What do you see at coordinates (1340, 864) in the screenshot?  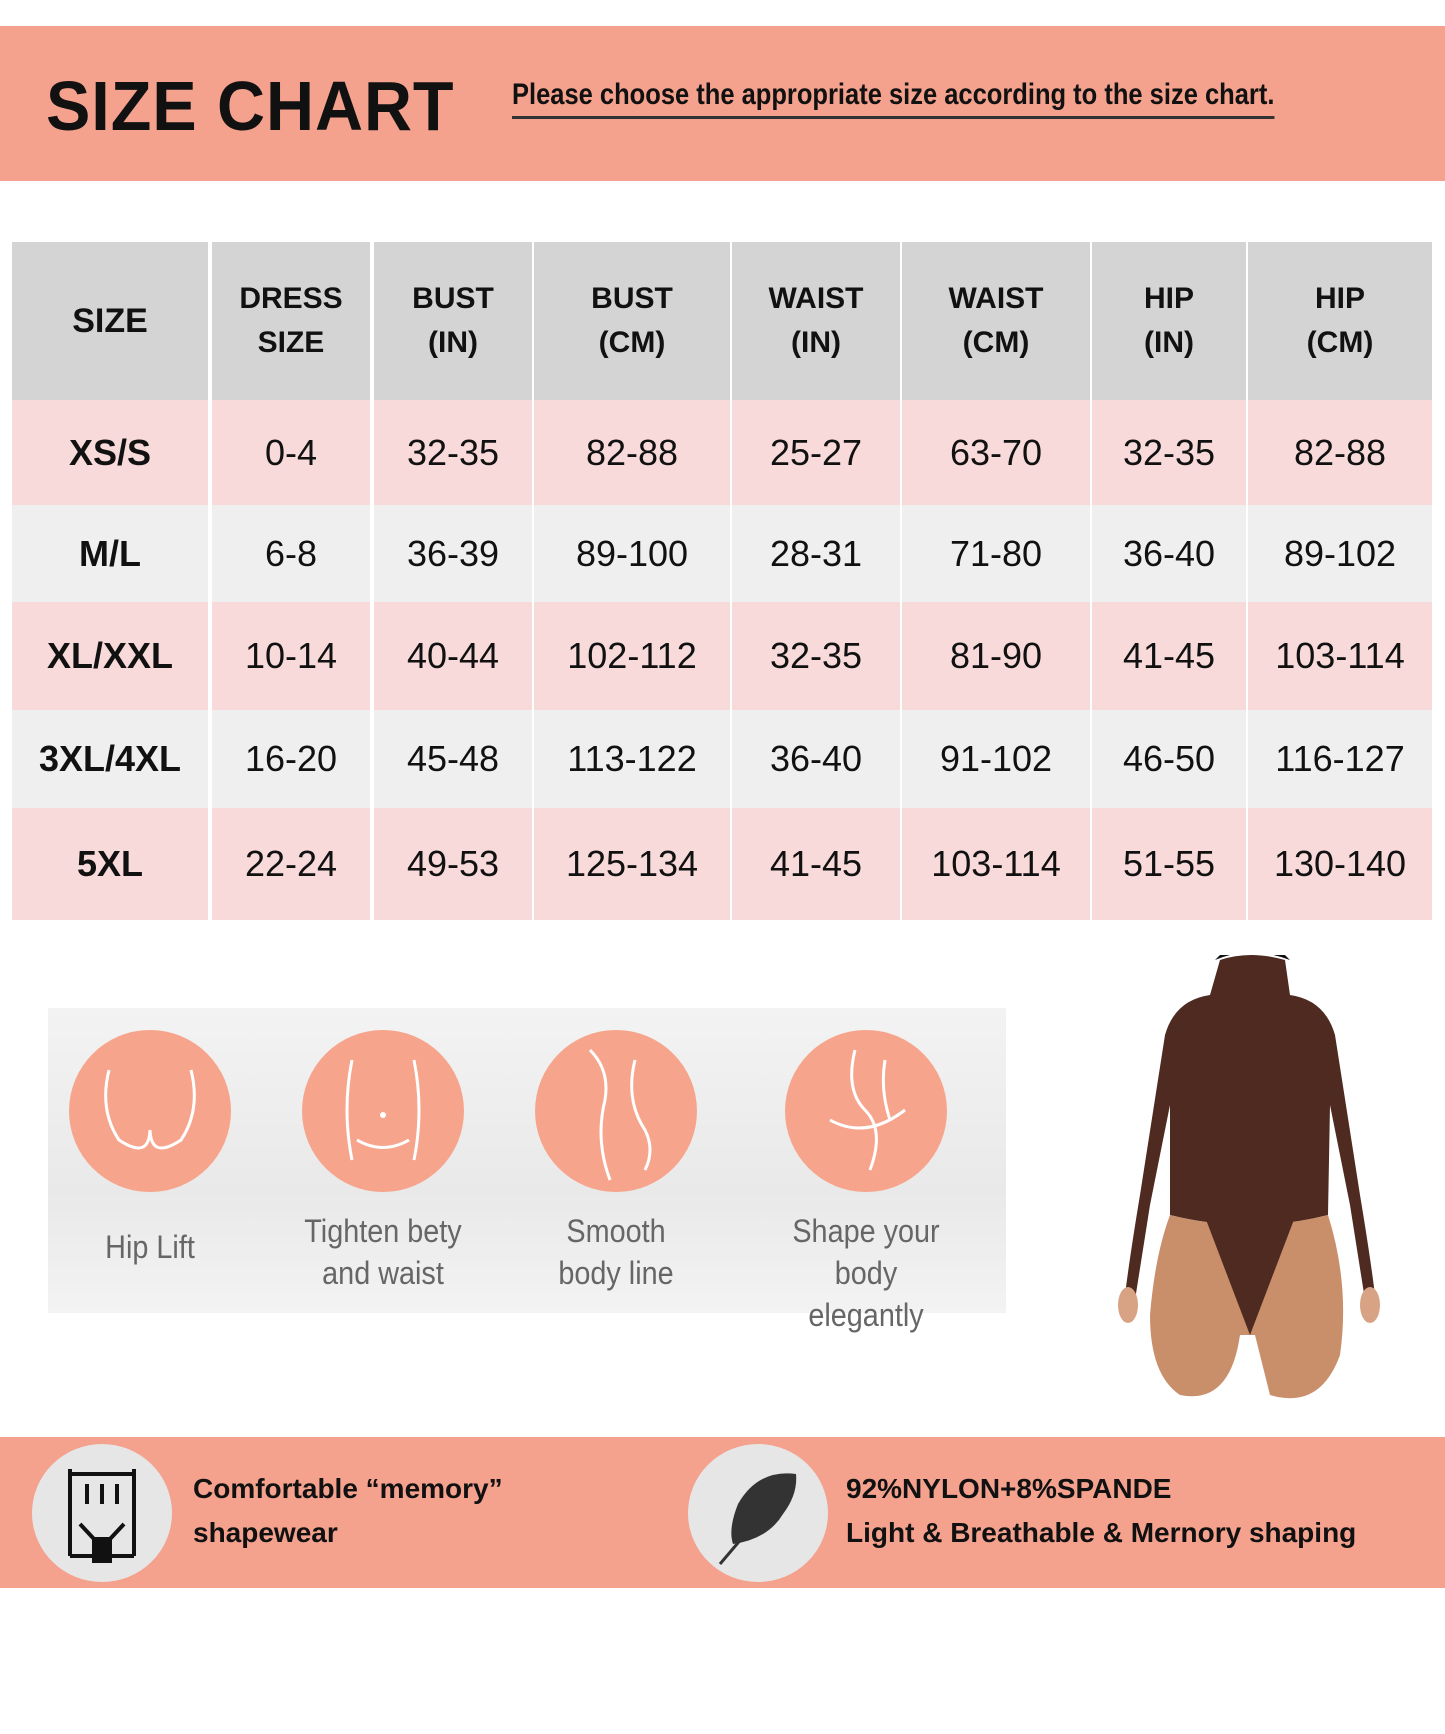 I see `cell-hip-cm: 130-140` at bounding box center [1340, 864].